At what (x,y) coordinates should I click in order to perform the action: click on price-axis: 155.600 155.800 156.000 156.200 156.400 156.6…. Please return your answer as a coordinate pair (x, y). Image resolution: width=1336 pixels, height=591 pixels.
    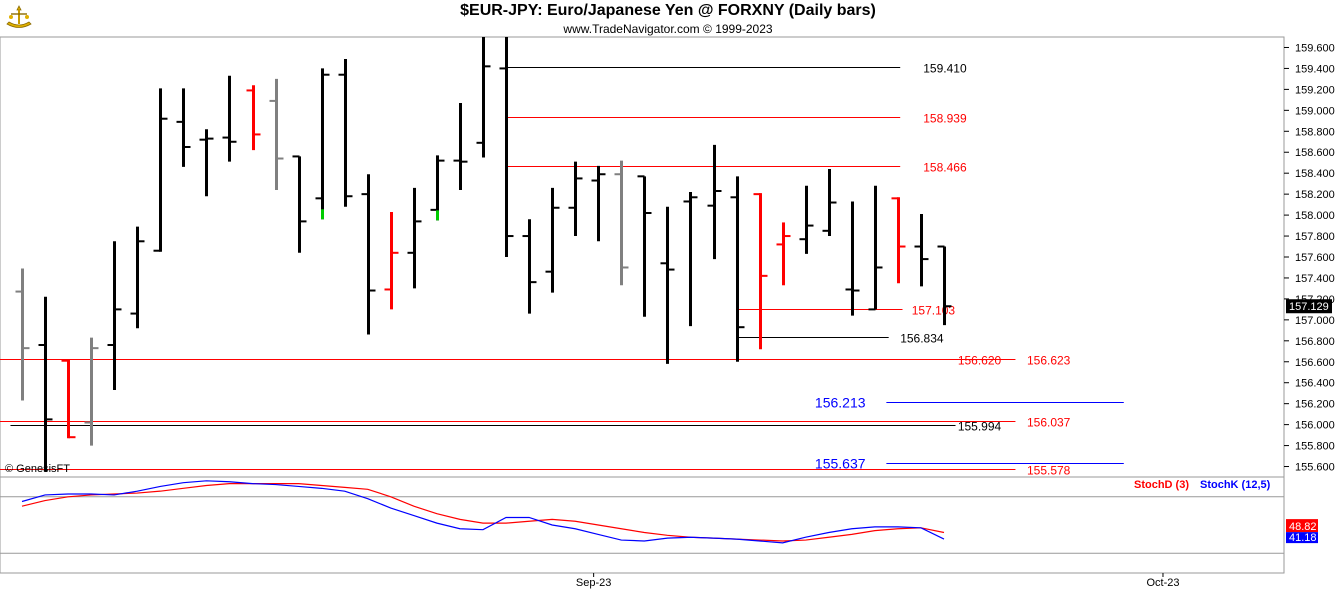
    Looking at the image, I should click on (1309, 258).